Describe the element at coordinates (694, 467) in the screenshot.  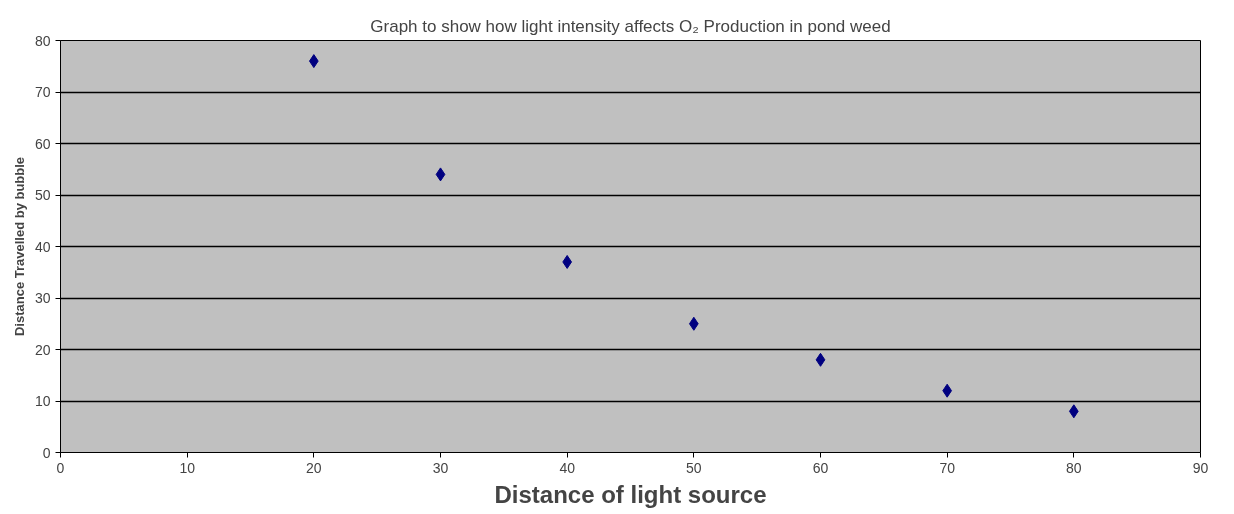
I see `x-tick-label: 50` at that location.